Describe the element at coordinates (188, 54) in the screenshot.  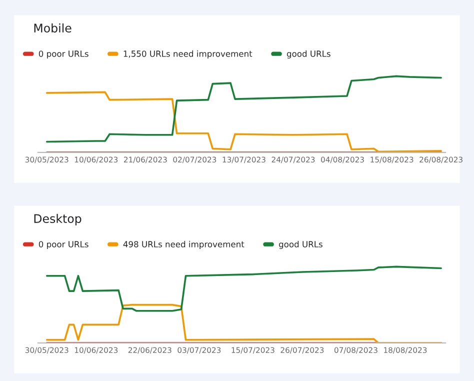
I see `legend-label: 1,550 URLs need improvement` at that location.